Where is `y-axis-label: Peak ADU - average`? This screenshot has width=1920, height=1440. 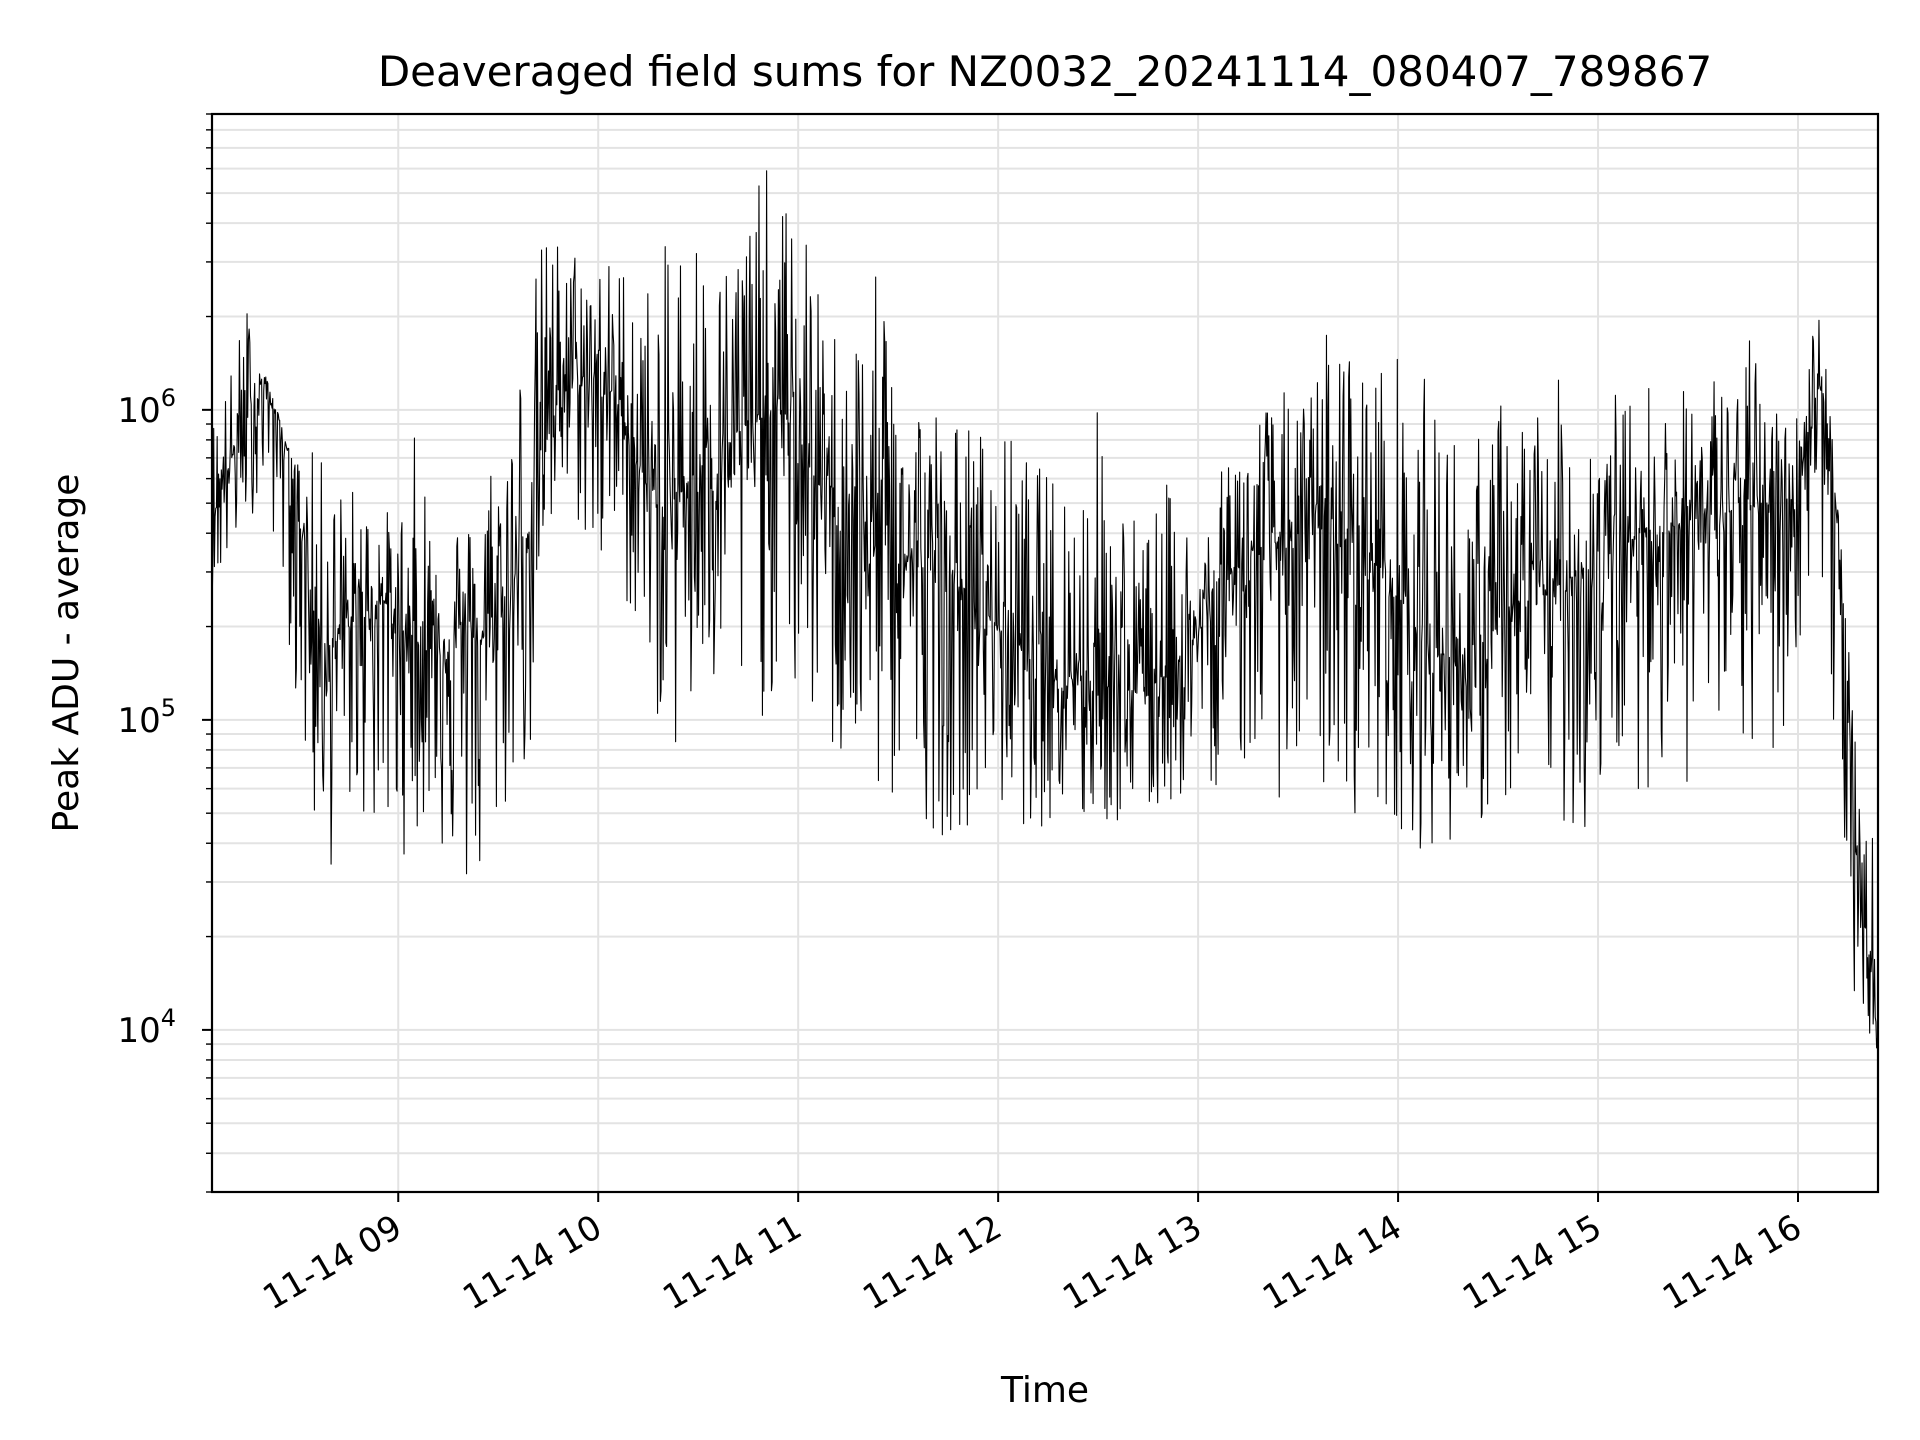 y-axis-label: Peak ADU - average is located at coordinates (66, 653).